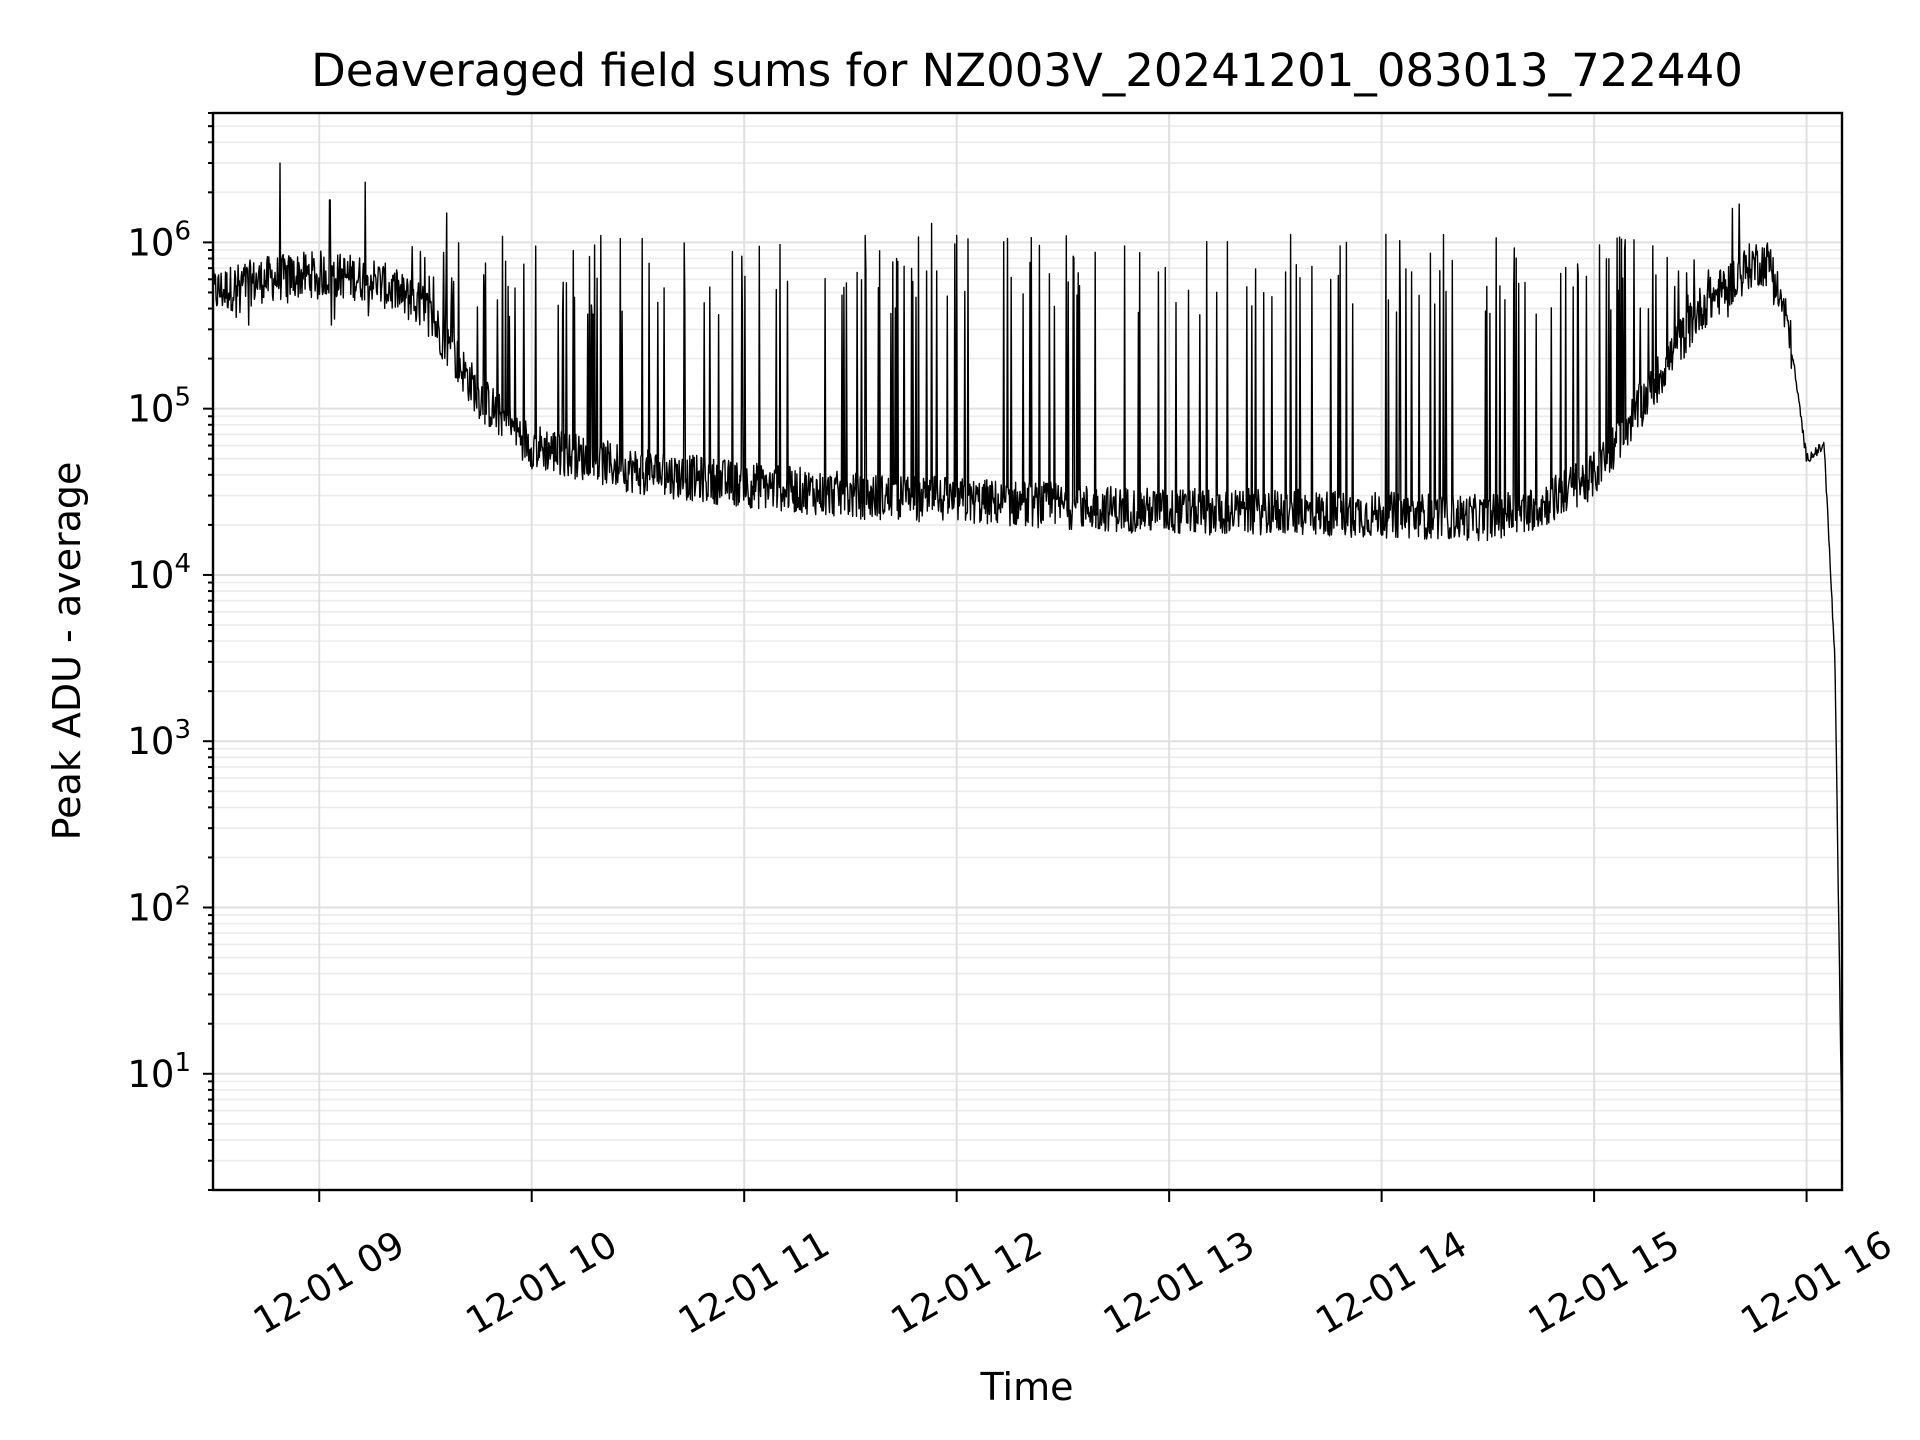 The image size is (1920, 1440). Describe the element at coordinates (754, 1283) in the screenshot. I see `x-tick-label: 12-01 11` at that location.